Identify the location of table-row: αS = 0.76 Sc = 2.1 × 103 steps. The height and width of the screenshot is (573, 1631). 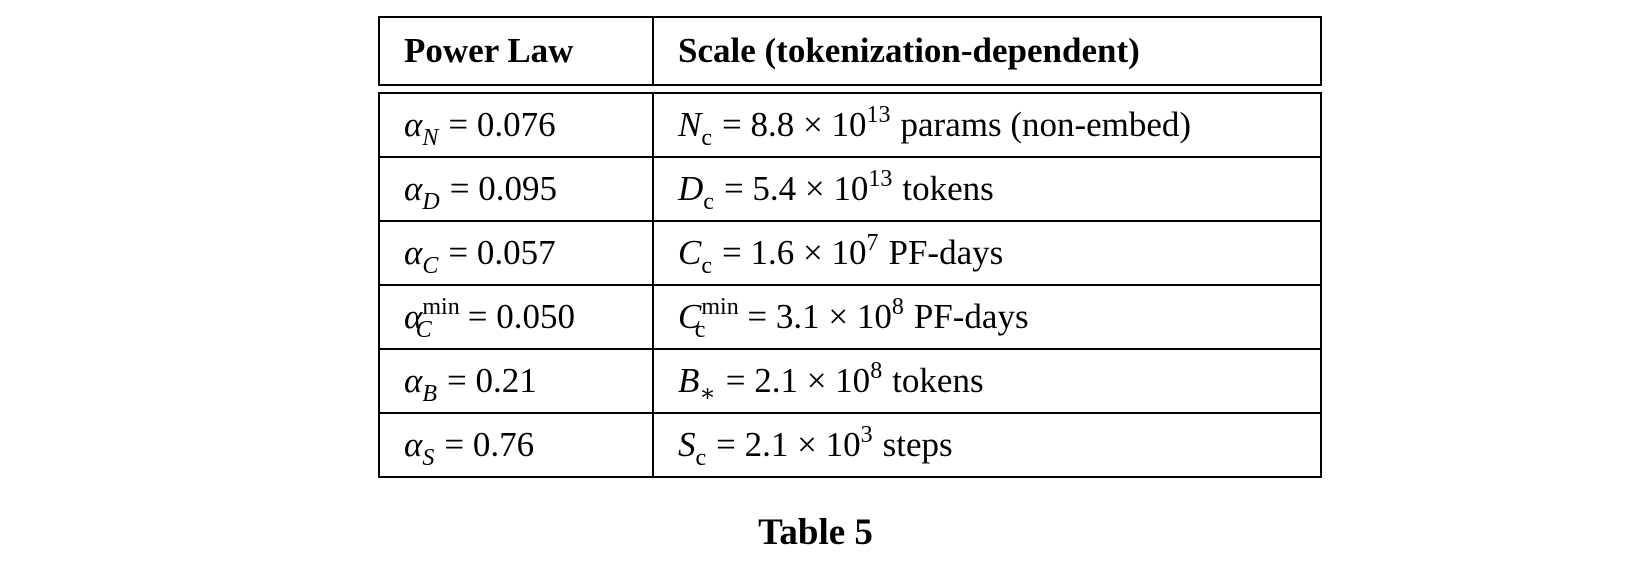
(850, 445).